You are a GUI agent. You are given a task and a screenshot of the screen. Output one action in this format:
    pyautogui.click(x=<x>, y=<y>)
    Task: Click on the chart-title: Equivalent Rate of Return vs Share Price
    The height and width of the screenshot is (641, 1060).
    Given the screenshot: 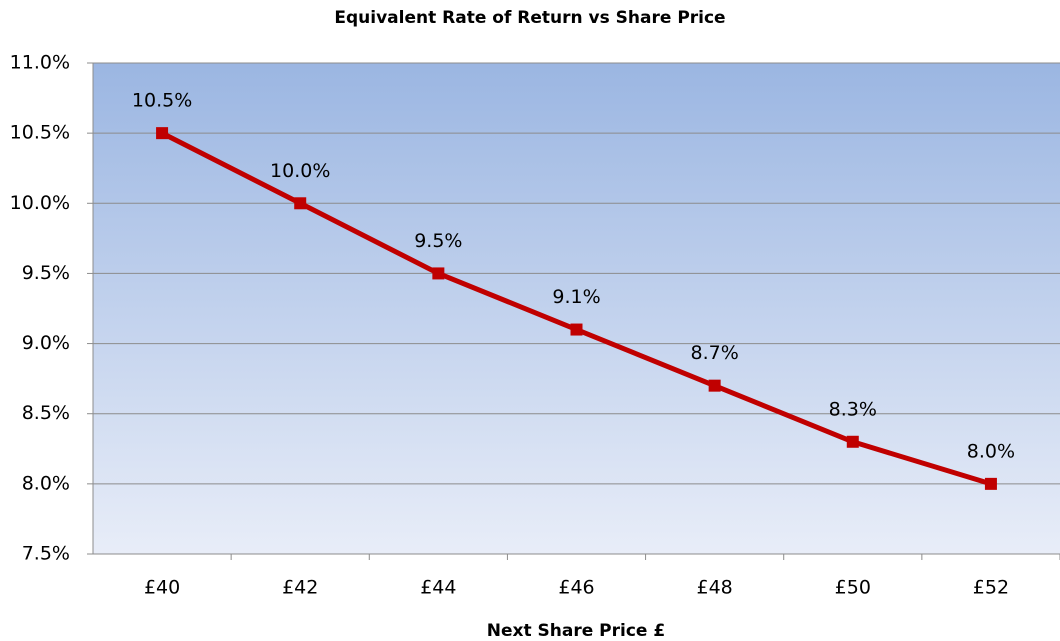 What is the action you would take?
    pyautogui.click(x=529, y=18)
    